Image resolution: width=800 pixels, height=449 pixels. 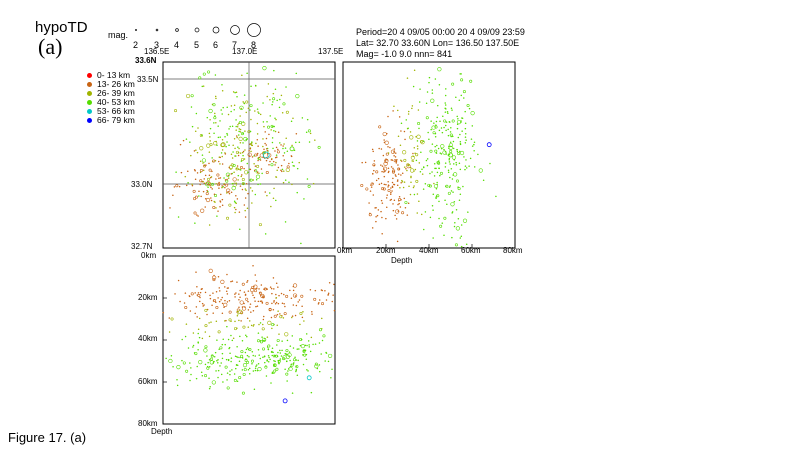 I want to click on lat-tick-label: 33.5N, so click(x=148, y=79).